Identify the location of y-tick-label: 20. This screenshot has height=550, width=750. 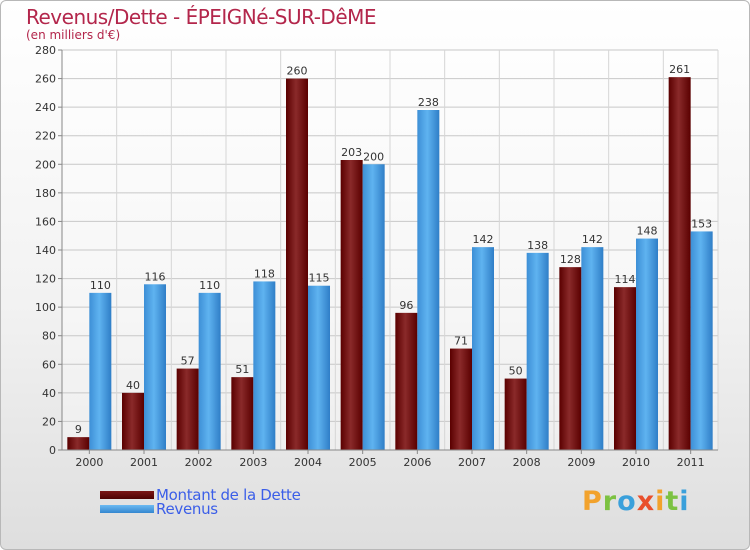
(49, 421).